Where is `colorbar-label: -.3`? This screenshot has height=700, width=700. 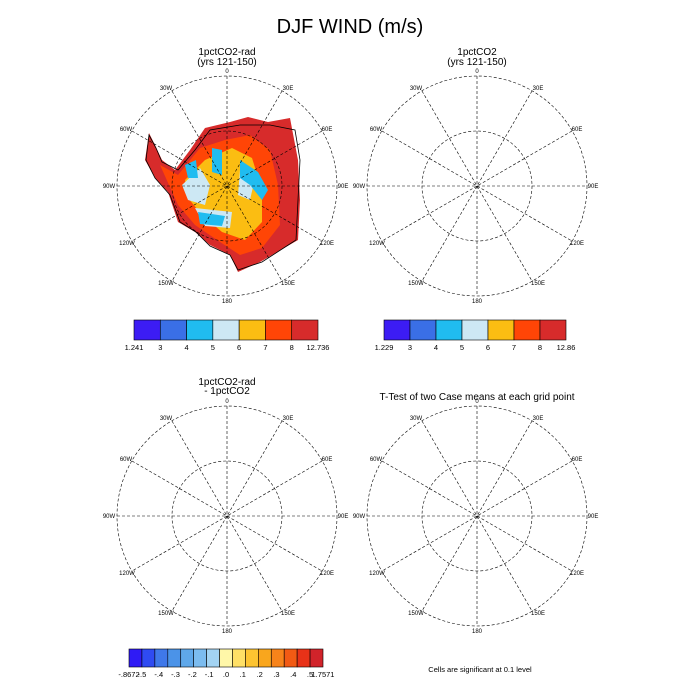 colorbar-label: -.3 is located at coordinates (175, 674).